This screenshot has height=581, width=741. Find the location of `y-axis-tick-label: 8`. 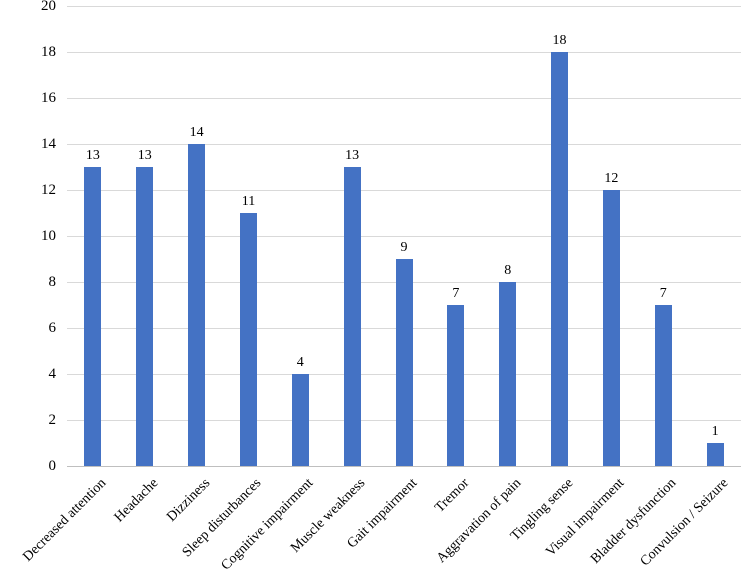

y-axis-tick-label: 8 is located at coordinates (52, 282).